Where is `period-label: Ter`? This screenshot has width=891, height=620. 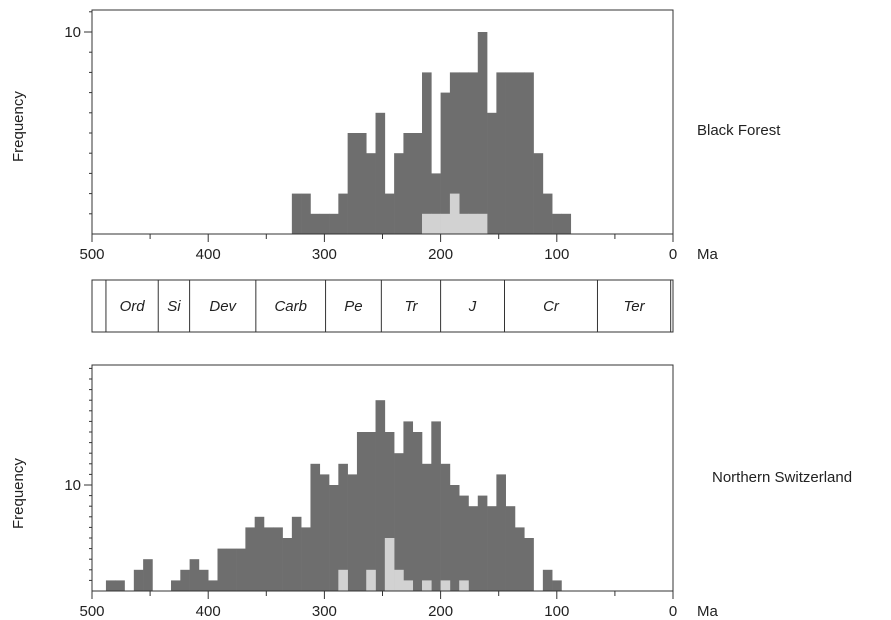 period-label: Ter is located at coordinates (635, 306).